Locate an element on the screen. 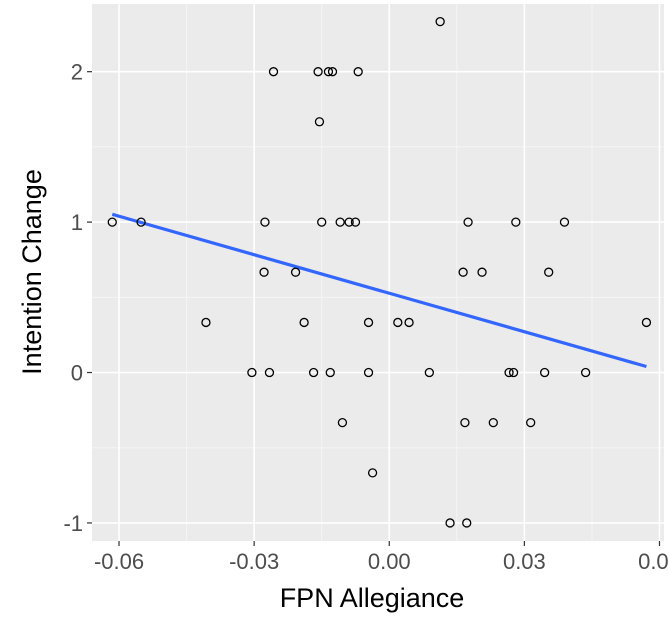 The width and height of the screenshot is (669, 617). x-axis-ticks: -0.06 -0.03 0.00 0.03 0.06 is located at coordinates (381, 557).